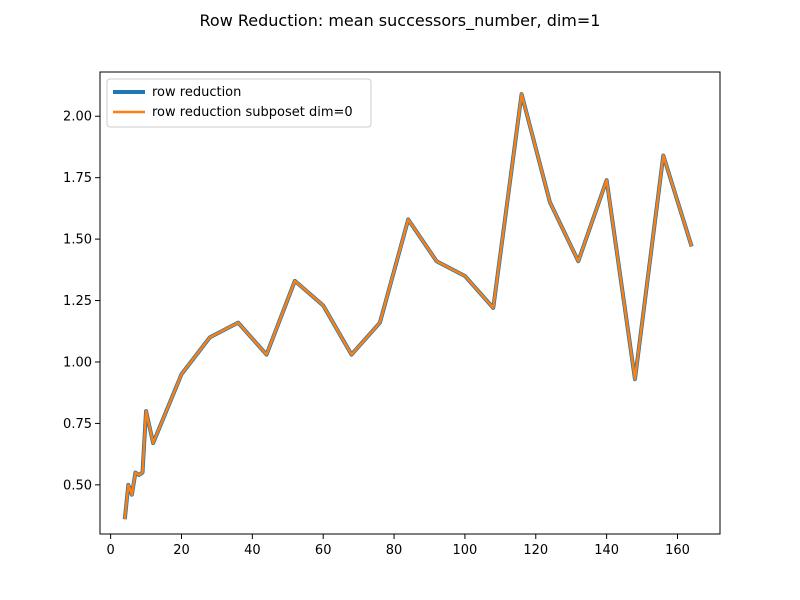 The width and height of the screenshot is (800, 600). What do you see at coordinates (77, 301) in the screenshot?
I see `y-tick-label: 1.25` at bounding box center [77, 301].